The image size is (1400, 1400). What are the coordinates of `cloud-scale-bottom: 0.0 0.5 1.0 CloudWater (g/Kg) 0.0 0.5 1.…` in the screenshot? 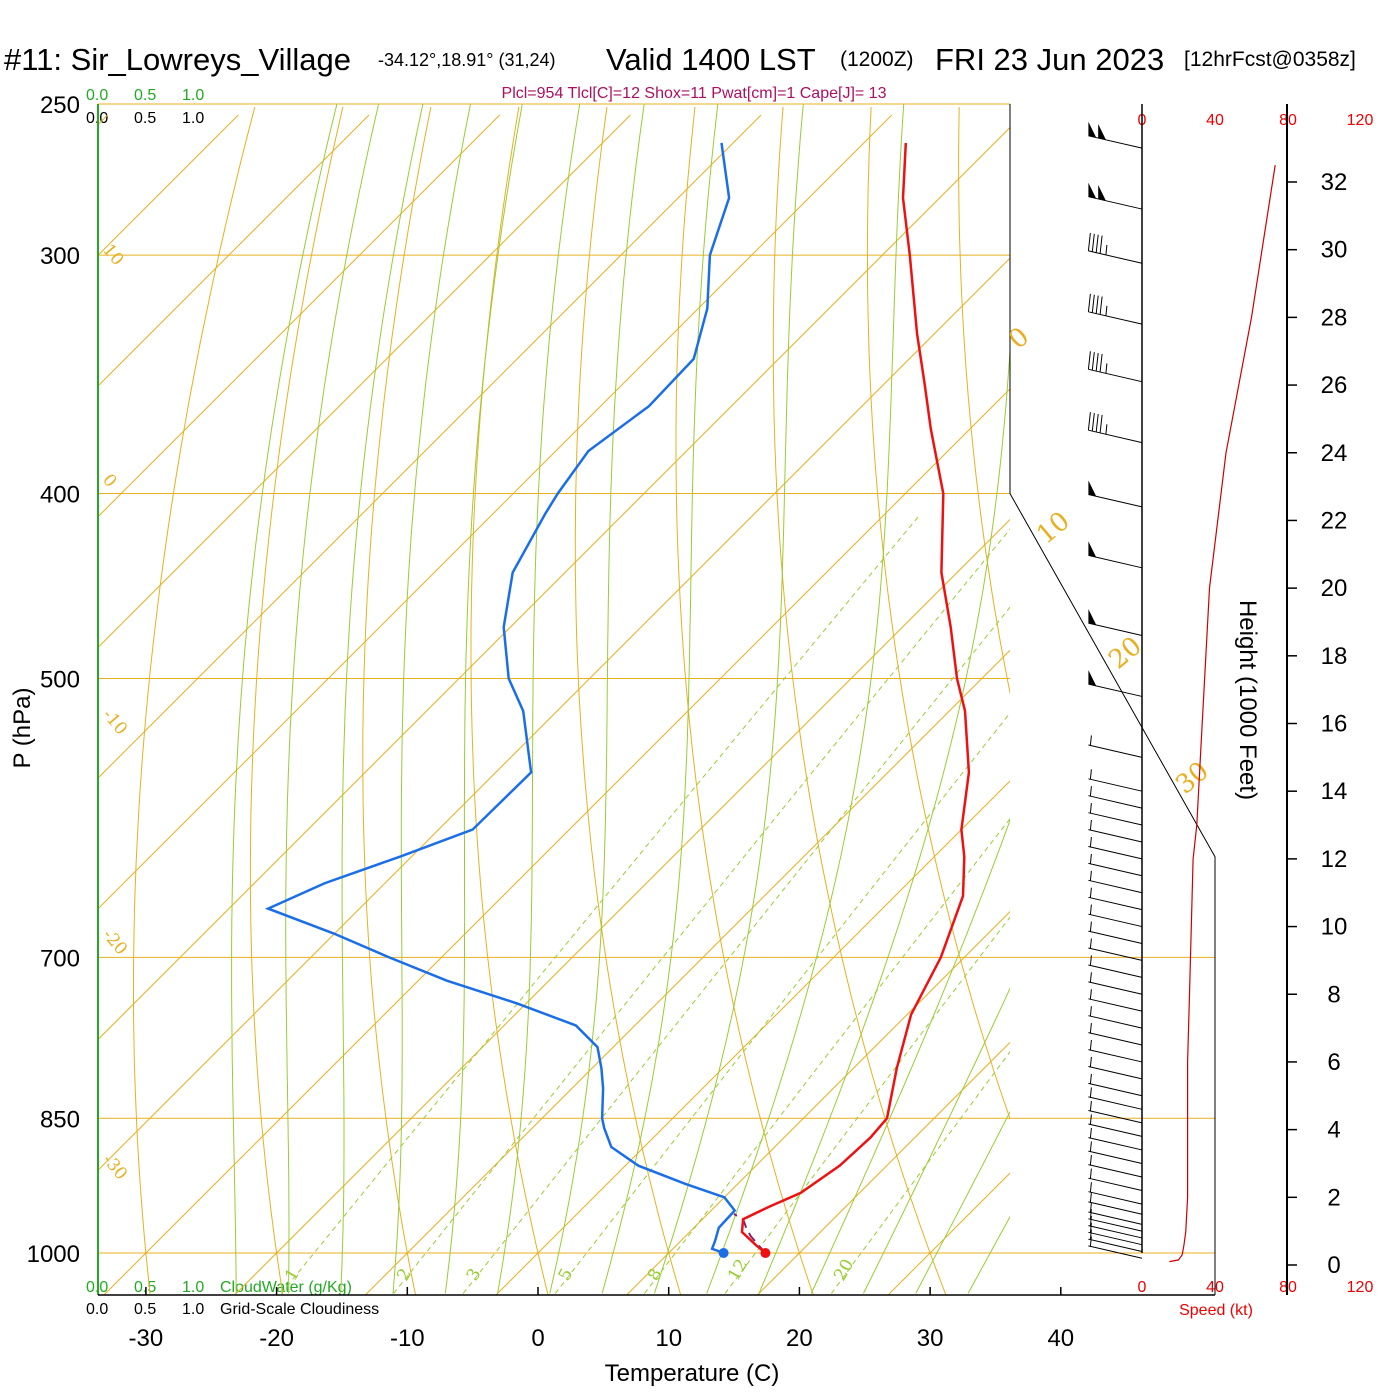 It's located at (232, 1298).